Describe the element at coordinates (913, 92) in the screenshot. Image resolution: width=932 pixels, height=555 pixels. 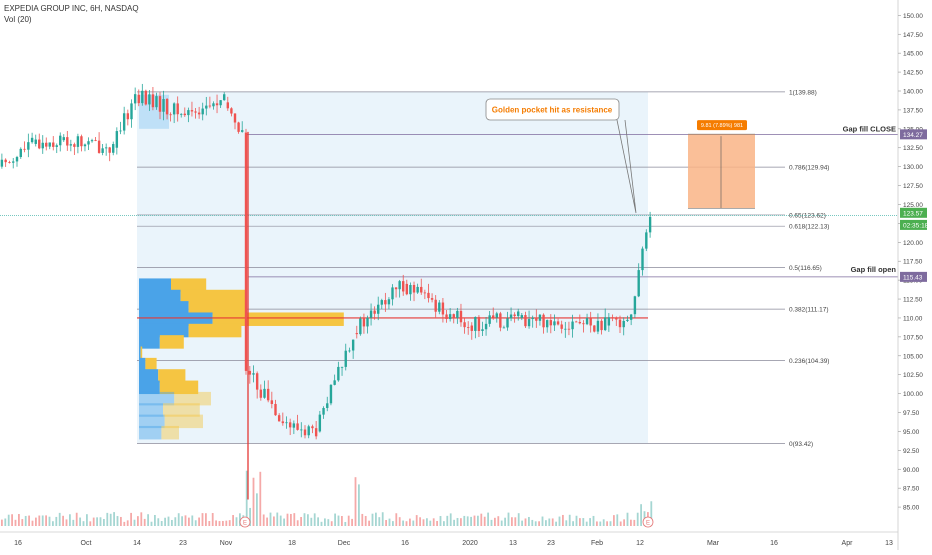
I see `y-tick-label: 140.00` at that location.